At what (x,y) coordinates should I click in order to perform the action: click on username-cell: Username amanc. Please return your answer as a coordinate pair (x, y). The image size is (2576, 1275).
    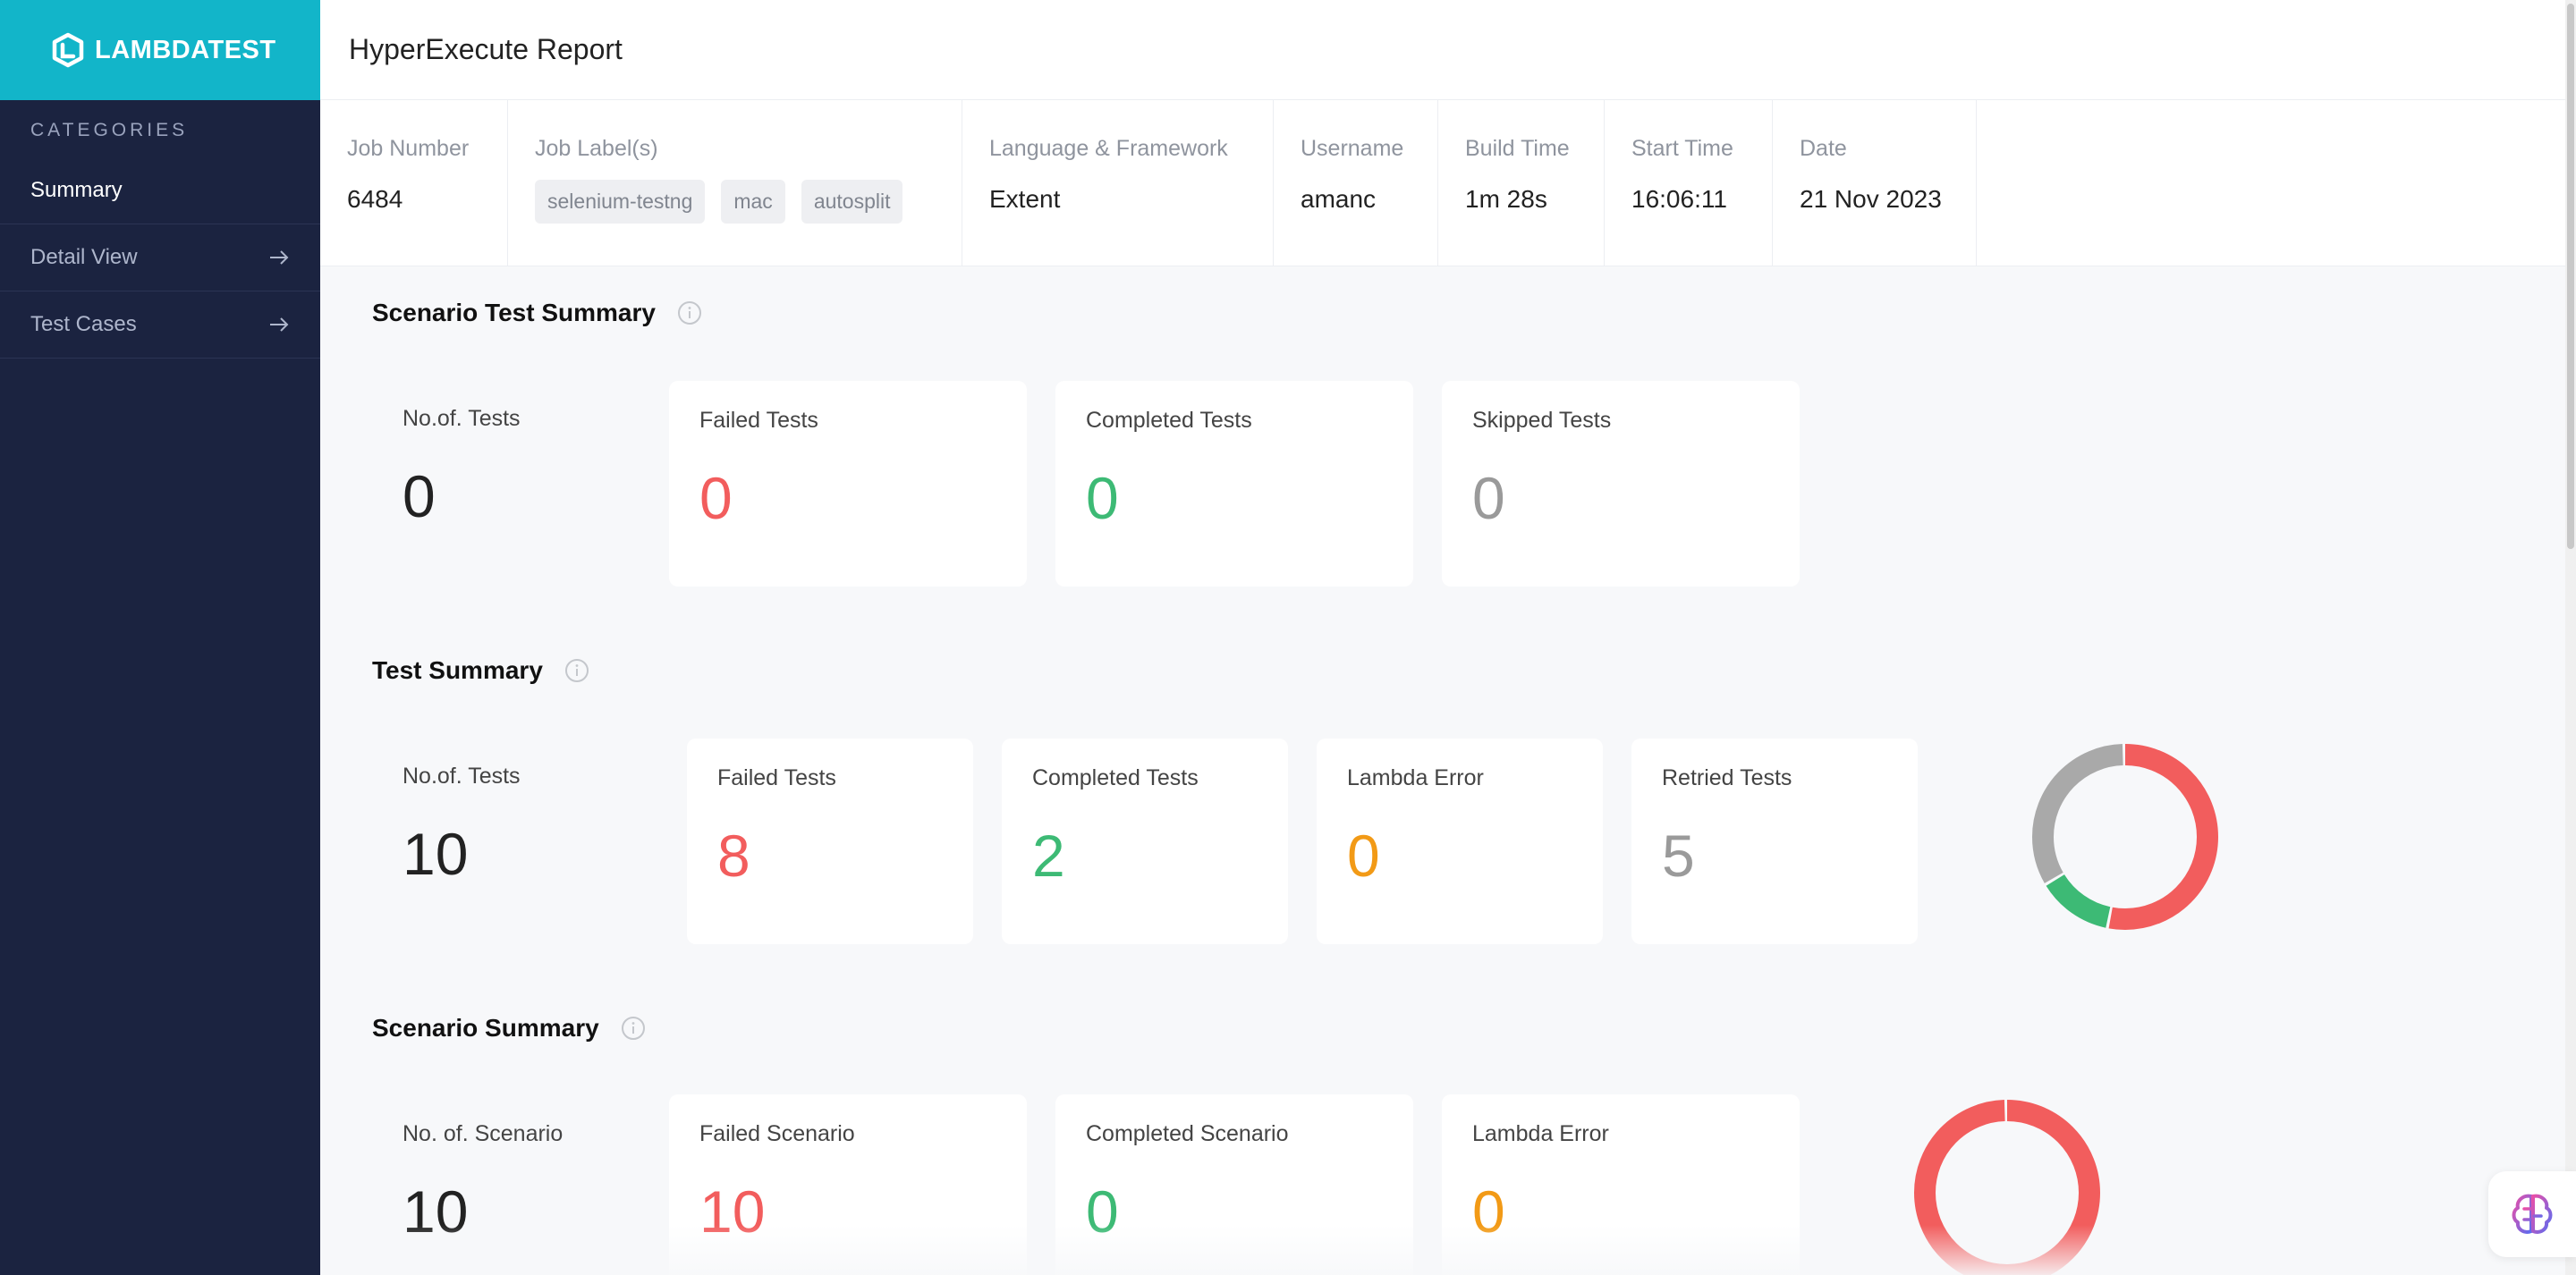
    Looking at the image, I should click on (1356, 183).